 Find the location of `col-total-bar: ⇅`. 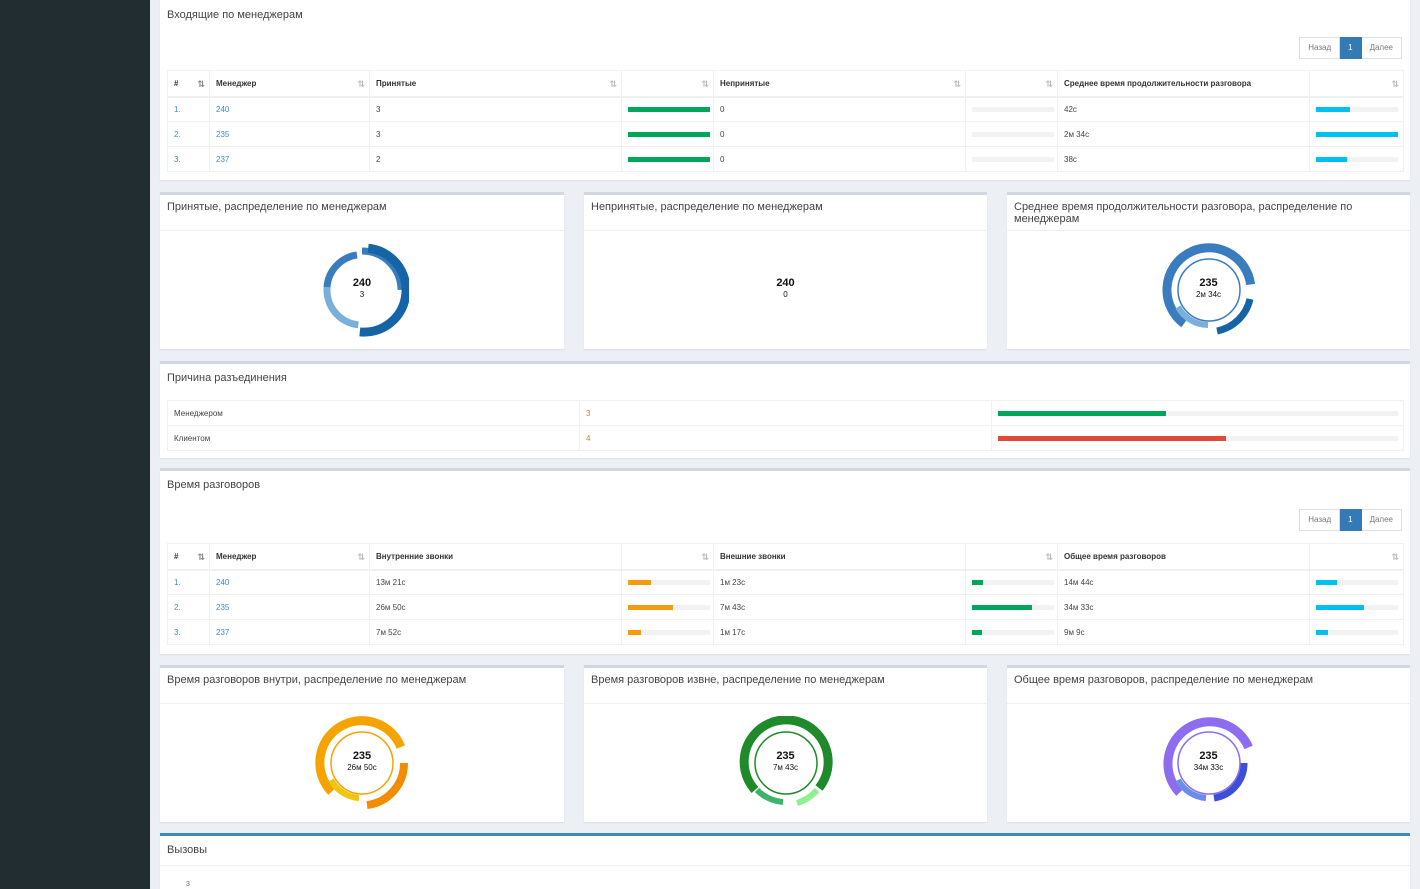

col-total-bar: ⇅ is located at coordinates (1356, 557).